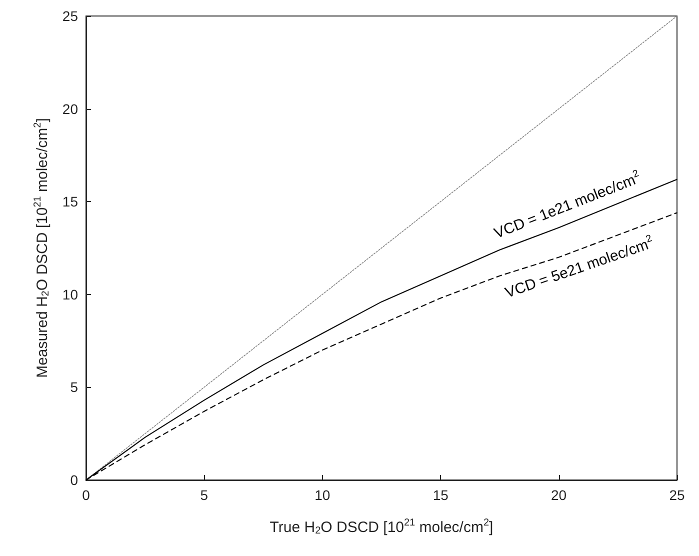  I want to click on x-tick-label: 20, so click(559, 495).